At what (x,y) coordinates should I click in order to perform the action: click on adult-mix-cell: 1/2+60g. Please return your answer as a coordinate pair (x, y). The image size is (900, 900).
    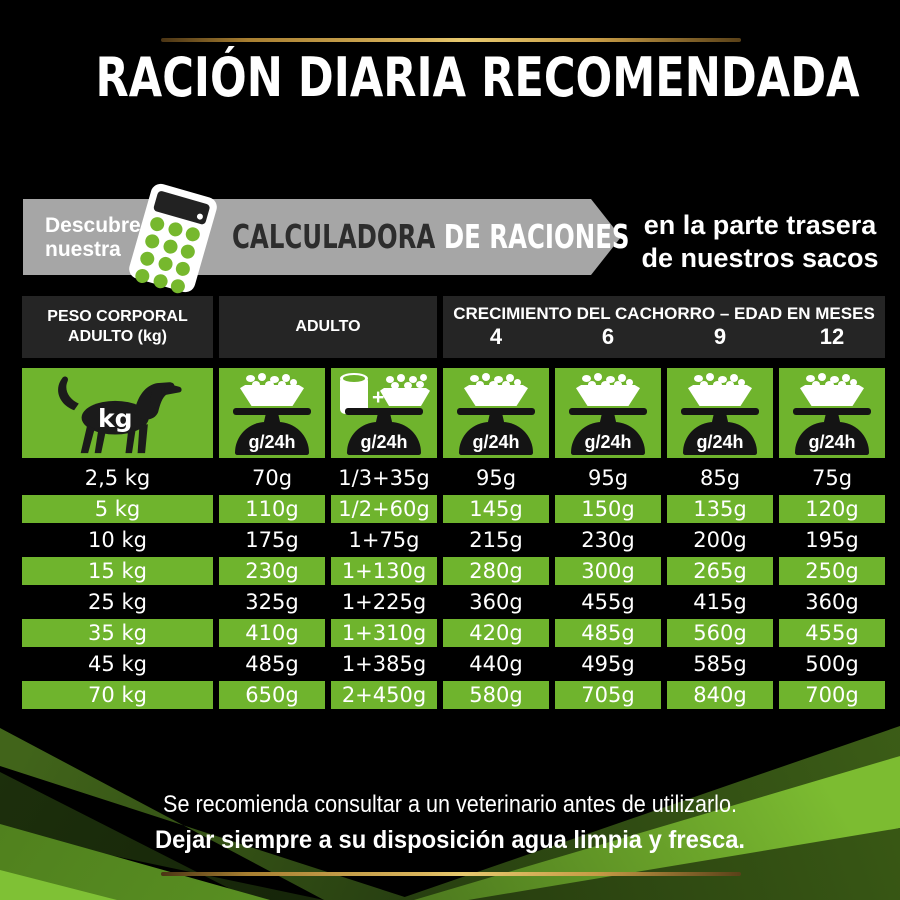
    Looking at the image, I should click on (384, 509).